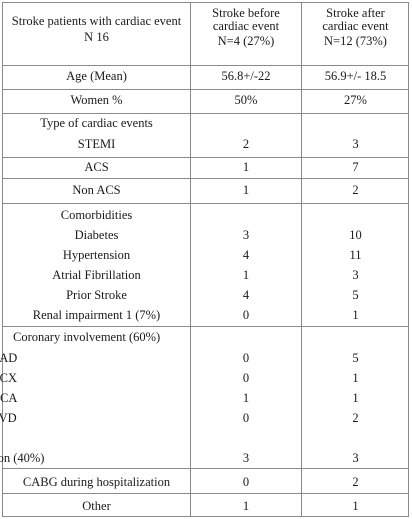 Image resolution: width=412 pixels, height=519 pixels. What do you see at coordinates (246, 482) in the screenshot?
I see `cell-cabg-before: 0` at bounding box center [246, 482].